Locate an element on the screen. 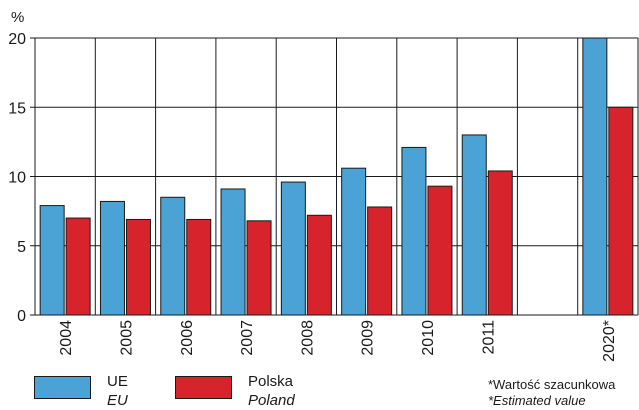  footnote-text-en: *Estimated value is located at coordinates (537, 400).